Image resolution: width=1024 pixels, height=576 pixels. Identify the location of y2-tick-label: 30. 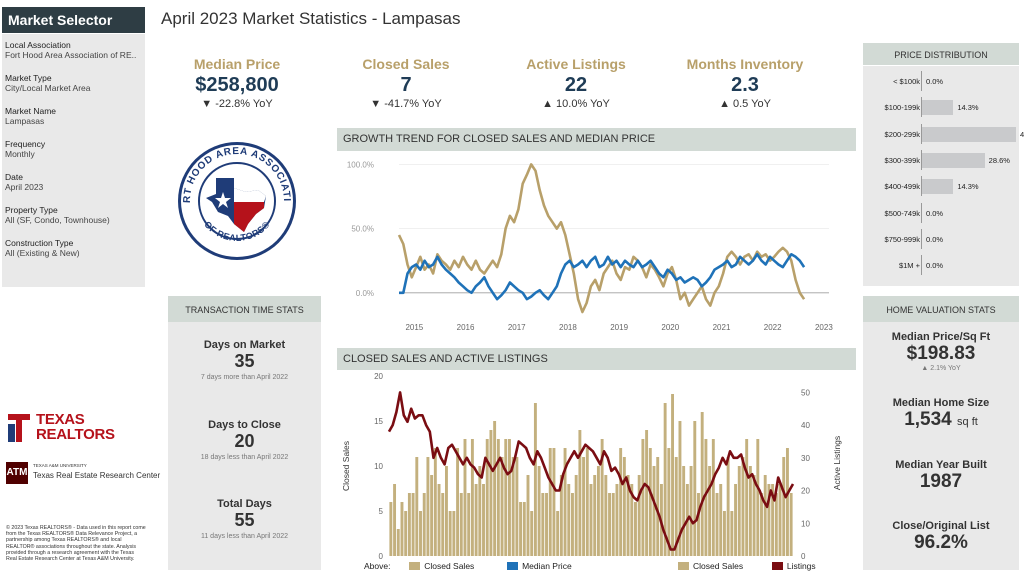
(805, 458).